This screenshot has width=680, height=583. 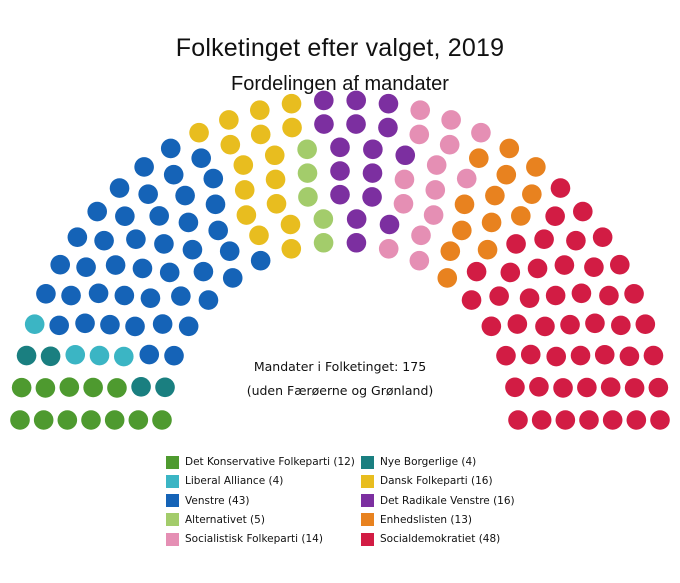 I want to click on seat-nye-borgerlige, so click(x=50, y=356).